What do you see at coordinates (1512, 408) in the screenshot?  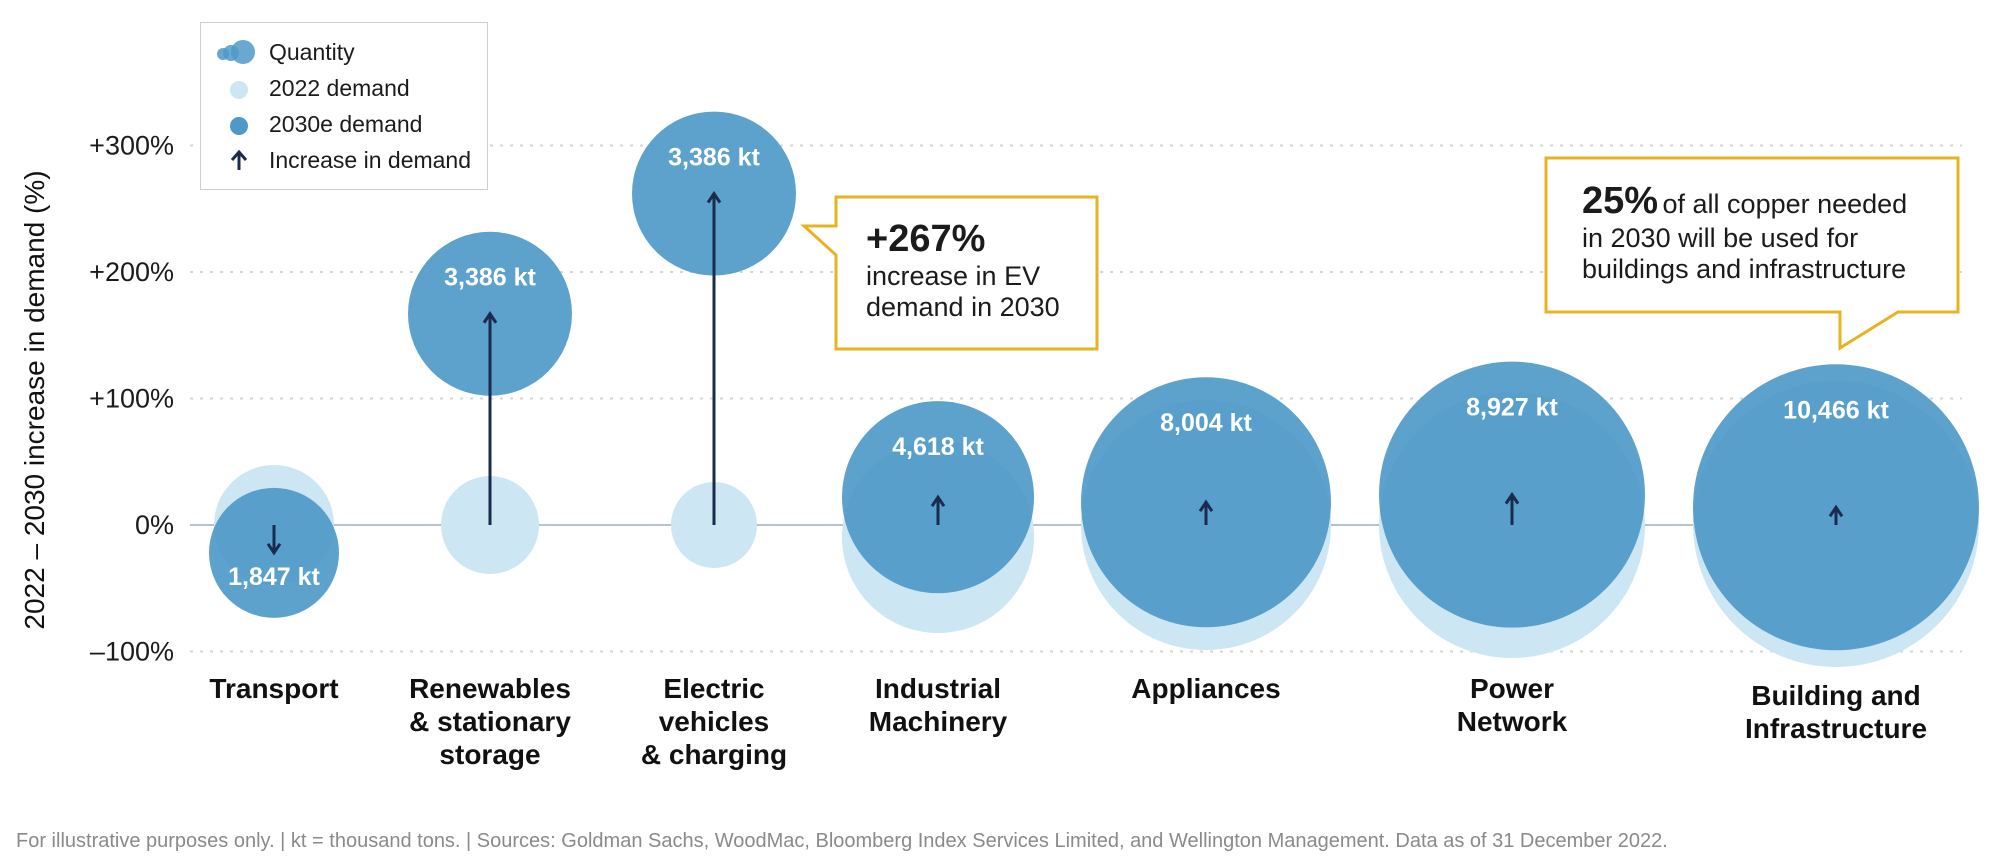 I see `bubble-value-label: 8,927 kt` at bounding box center [1512, 408].